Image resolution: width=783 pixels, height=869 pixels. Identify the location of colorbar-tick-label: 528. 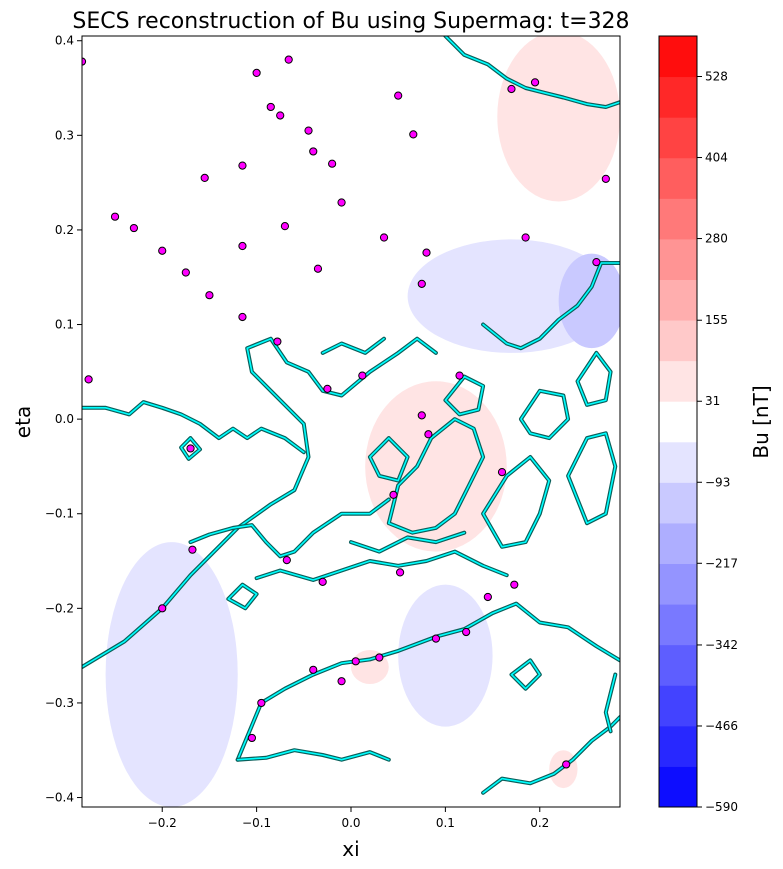
(716, 77).